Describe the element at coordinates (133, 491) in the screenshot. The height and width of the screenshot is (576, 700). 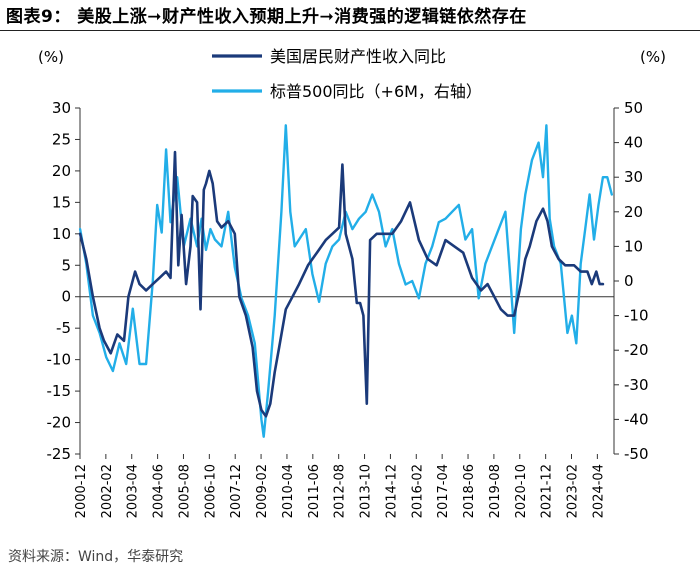
I see `x-tick-label: 2003-04` at that location.